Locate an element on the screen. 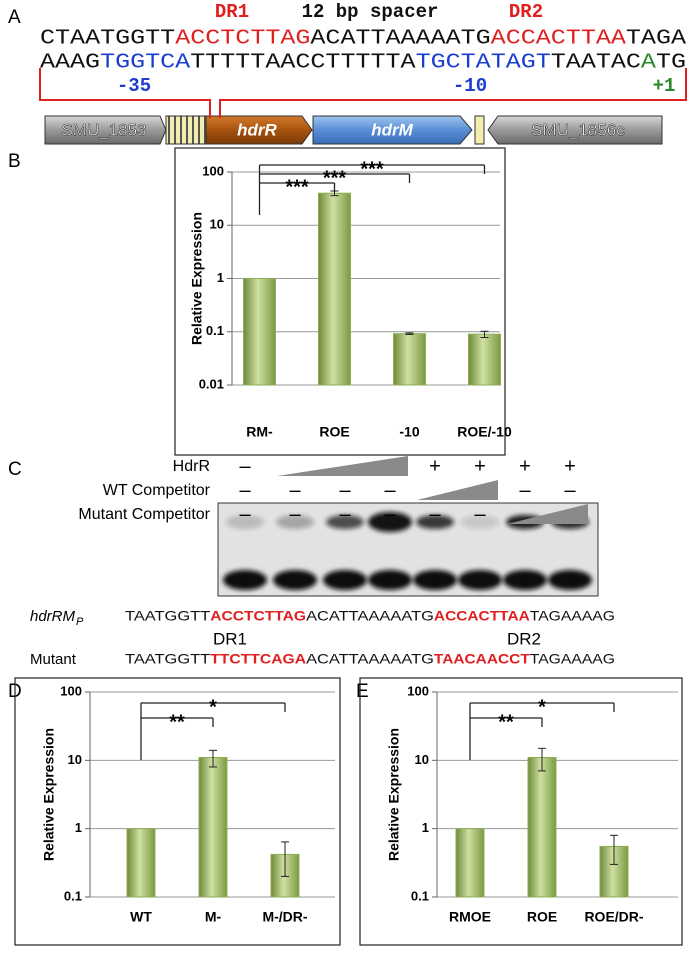 The height and width of the screenshot is (955, 692). x-tick-label: M-/DR- is located at coordinates (284, 917).